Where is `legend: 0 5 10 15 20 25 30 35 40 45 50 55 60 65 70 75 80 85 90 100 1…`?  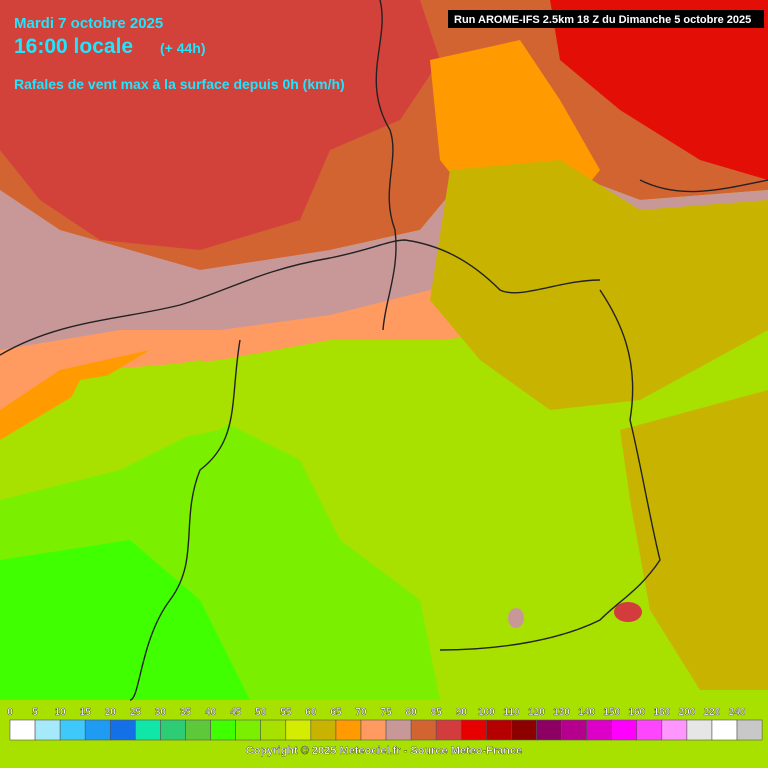 legend: 0 5 10 15 20 25 30 35 40 45 50 55 60 65 70 75 80 85 90 100 1… is located at coordinates (385, 724).